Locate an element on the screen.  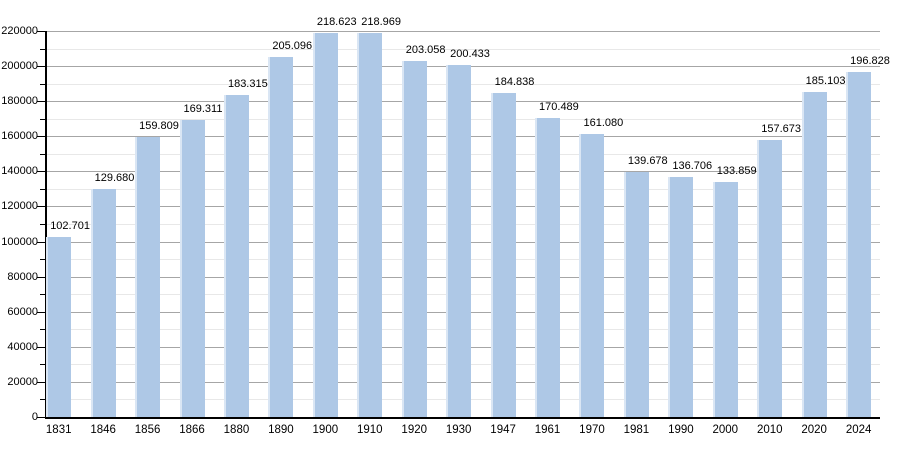
x-axis-label-1831: 1831 is located at coordinates (58, 430).